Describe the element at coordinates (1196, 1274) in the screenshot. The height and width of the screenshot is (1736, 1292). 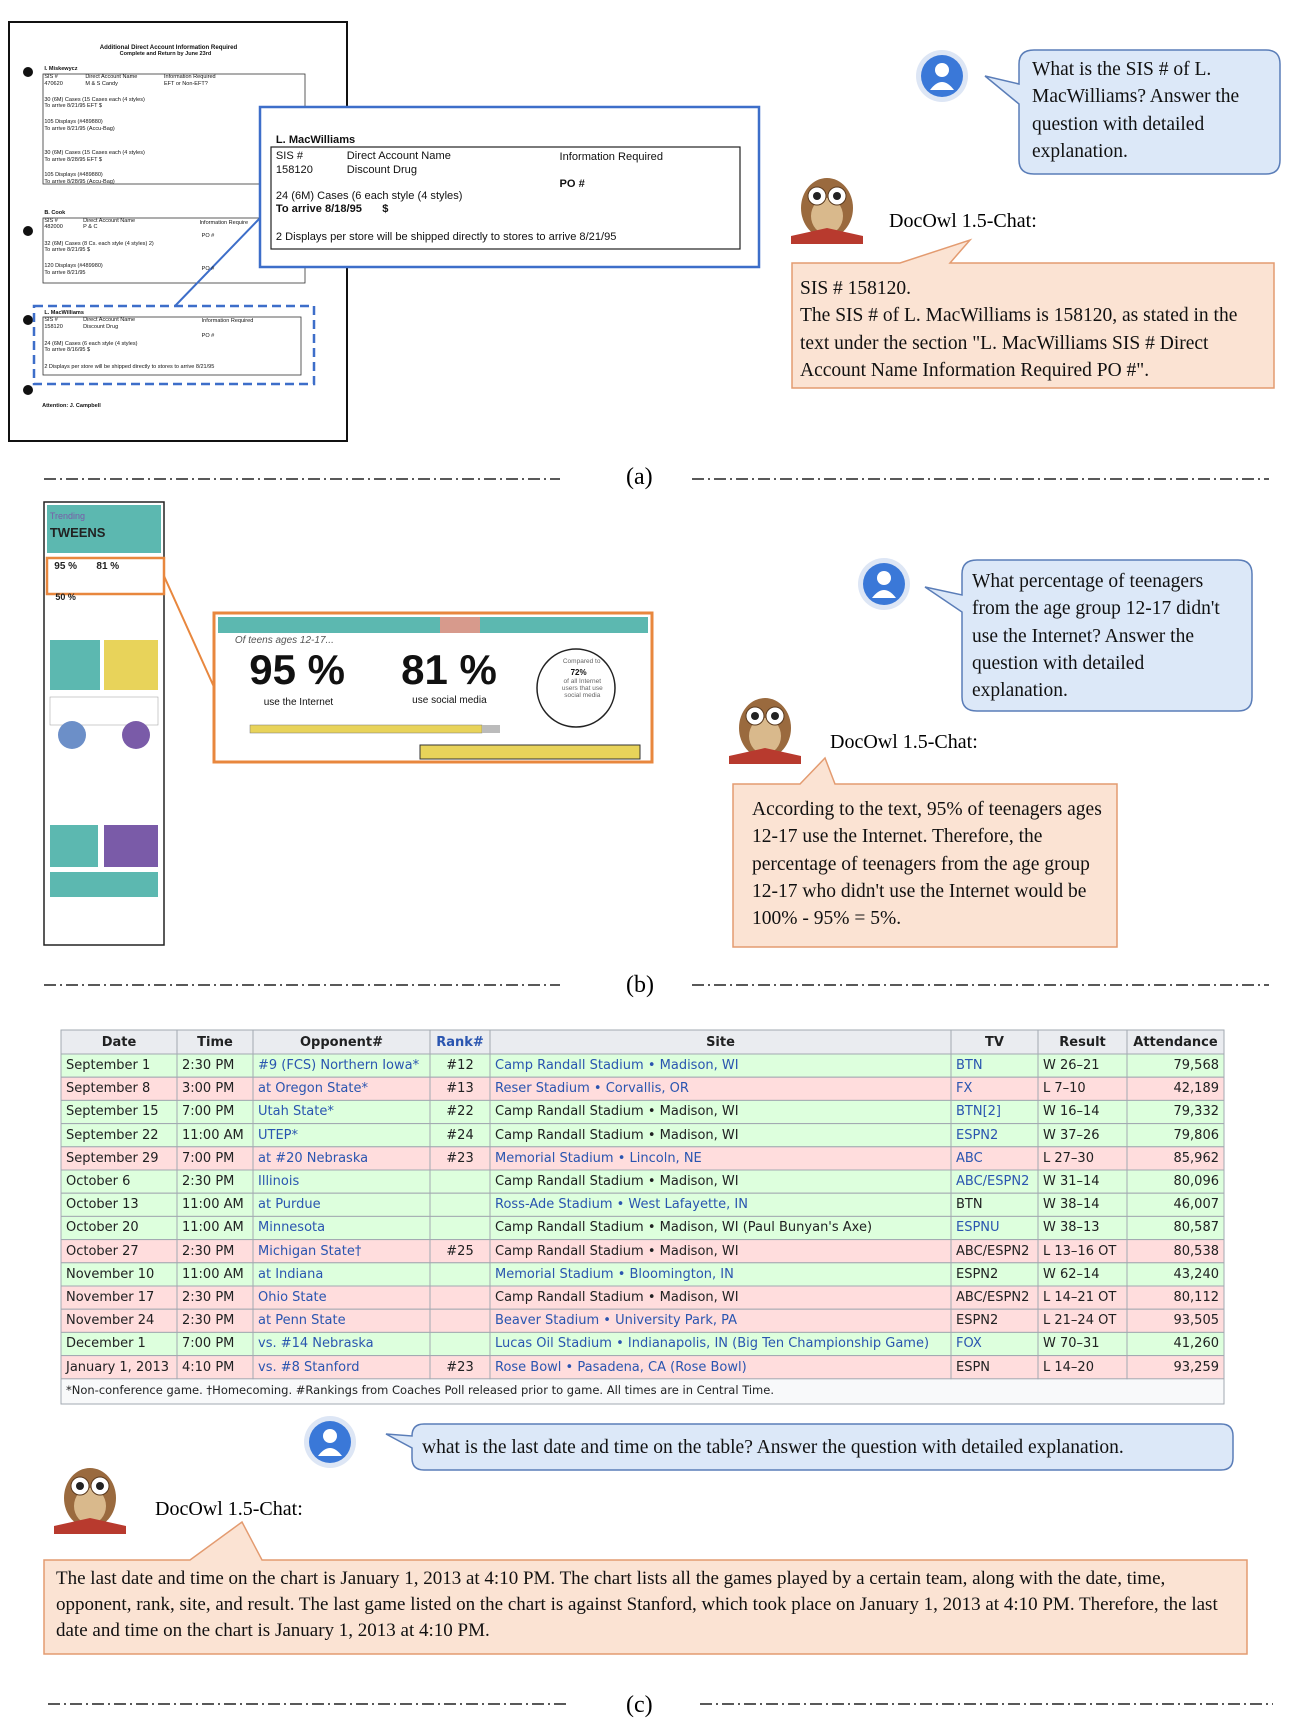
I see `cell-text: 43,240` at that location.